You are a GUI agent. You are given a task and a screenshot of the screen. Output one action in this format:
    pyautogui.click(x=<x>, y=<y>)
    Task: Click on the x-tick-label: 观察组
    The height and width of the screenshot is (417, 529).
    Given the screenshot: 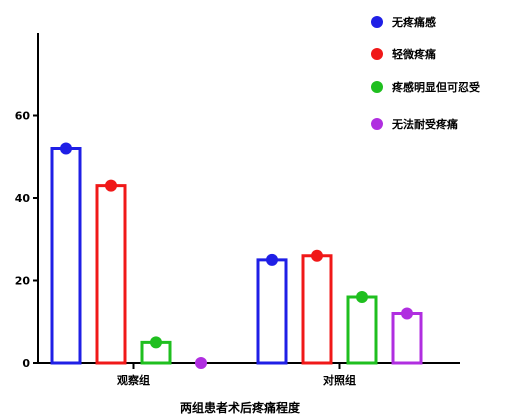 What is the action you would take?
    pyautogui.click(x=133, y=380)
    